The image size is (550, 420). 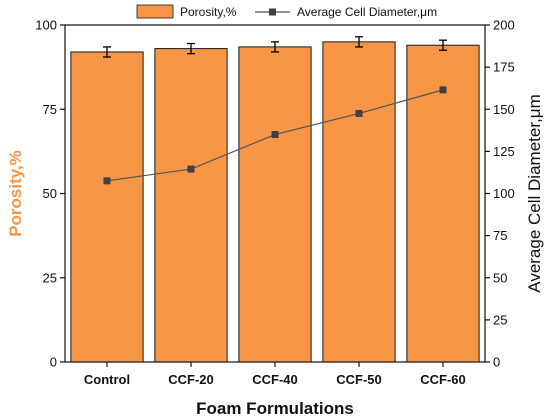 I want to click on right-tick-label: 0, so click(x=496, y=362).